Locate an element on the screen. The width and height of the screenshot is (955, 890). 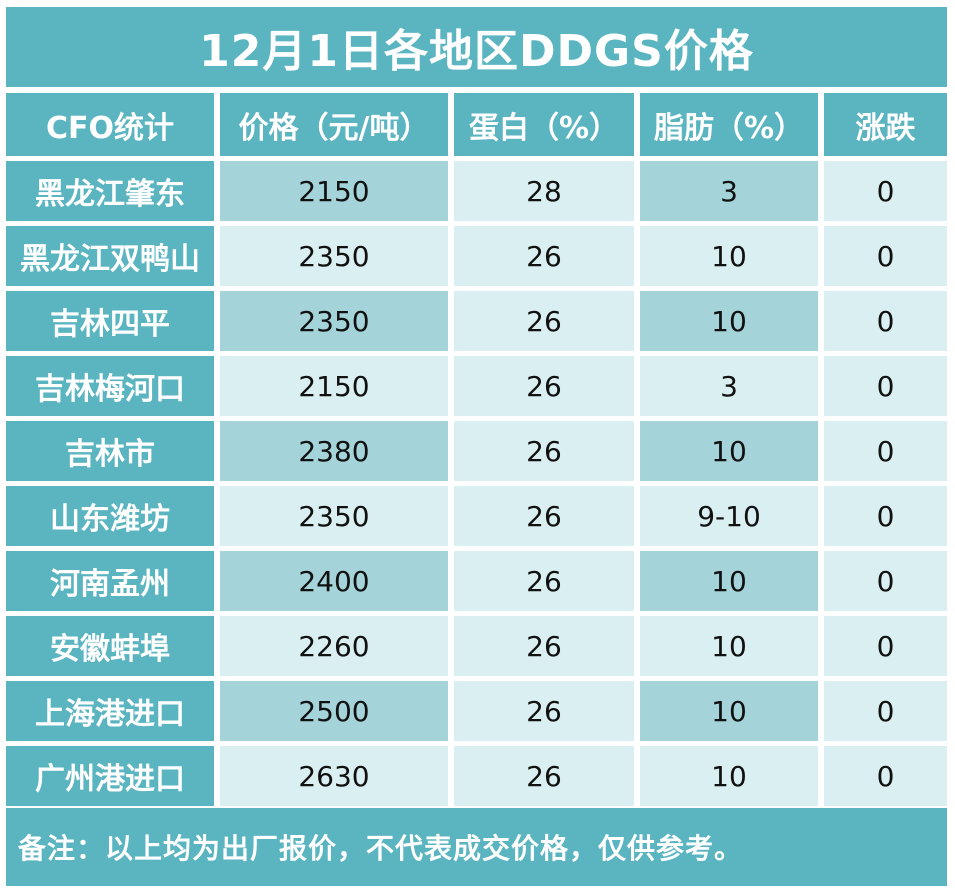
header-change: 涨跌 is located at coordinates (885, 124).